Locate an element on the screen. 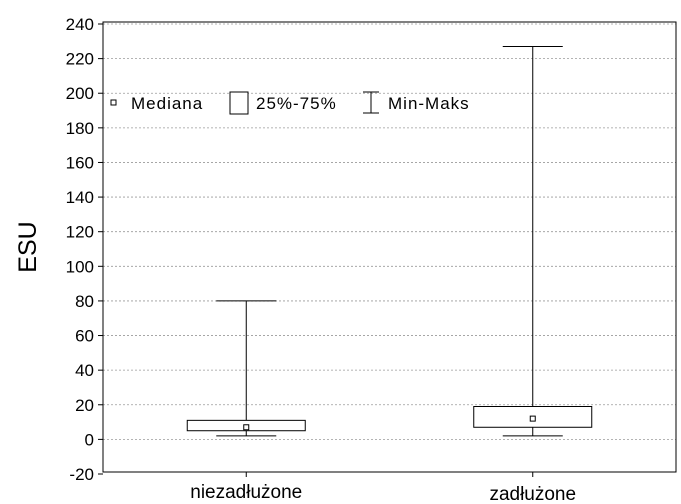 This screenshot has height=504, width=681. x-category-label: zadłużone is located at coordinates (532, 494).